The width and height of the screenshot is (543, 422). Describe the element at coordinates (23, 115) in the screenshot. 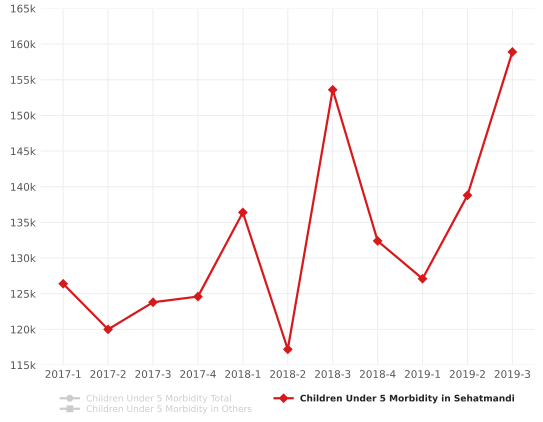

I see `y-tick-label: 150k` at that location.